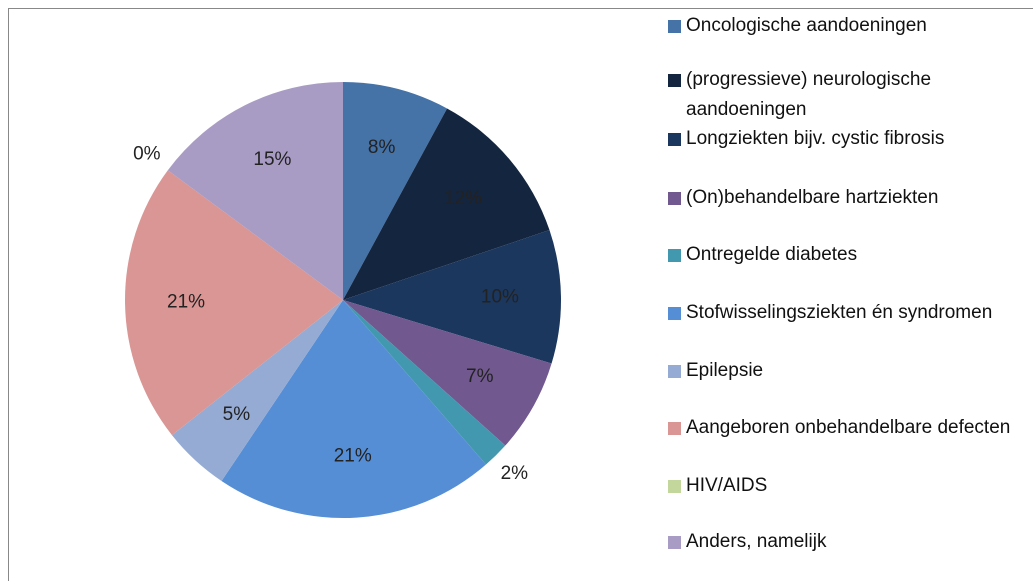  I want to click on legend-label: Oncologische aandoeningen, so click(806, 25).